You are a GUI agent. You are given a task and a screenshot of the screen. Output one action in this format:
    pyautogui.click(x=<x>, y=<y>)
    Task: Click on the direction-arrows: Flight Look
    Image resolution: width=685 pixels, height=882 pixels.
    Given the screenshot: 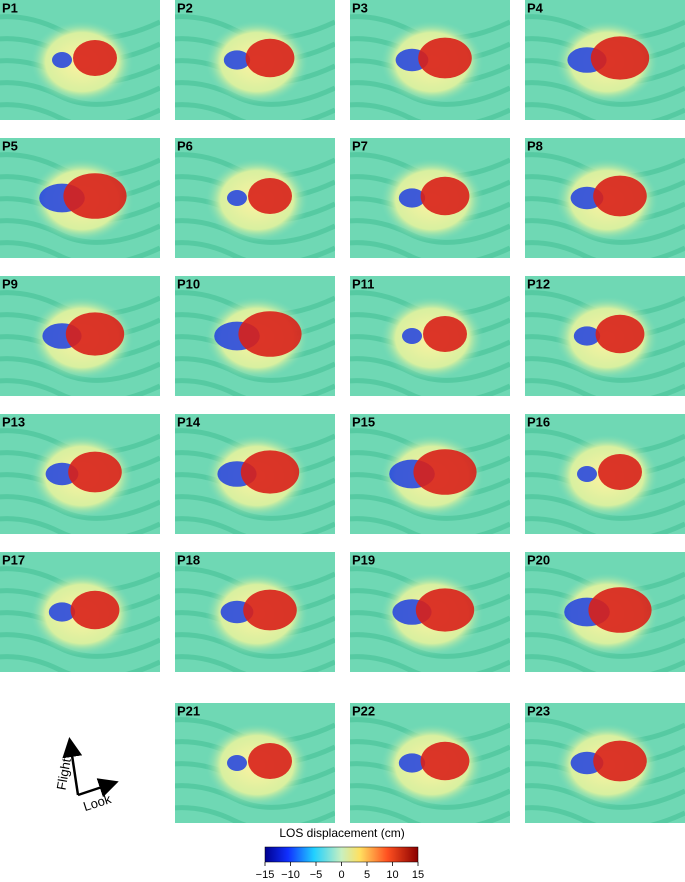 What is the action you would take?
    pyautogui.click(x=86, y=775)
    